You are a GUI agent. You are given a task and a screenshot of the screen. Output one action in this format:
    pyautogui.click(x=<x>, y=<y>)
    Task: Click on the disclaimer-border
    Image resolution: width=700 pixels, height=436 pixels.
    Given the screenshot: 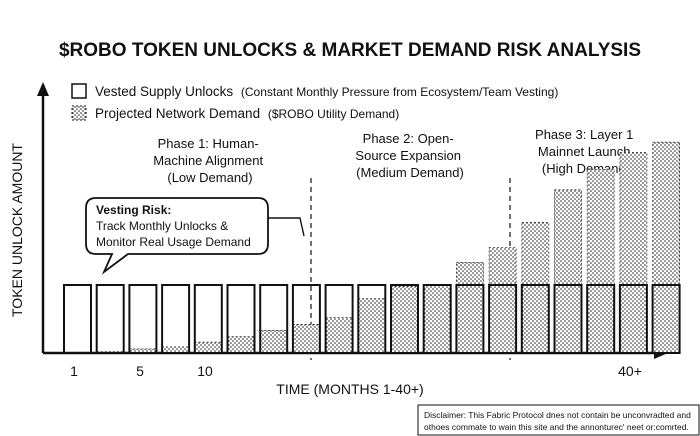 What is the action you would take?
    pyautogui.click(x=558, y=420)
    